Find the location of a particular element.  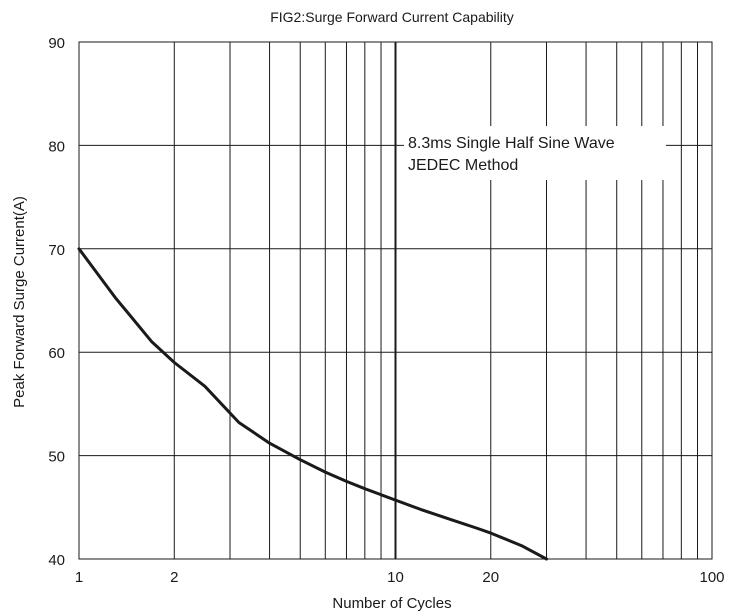

y-tick-label: 60 is located at coordinates (56, 353).